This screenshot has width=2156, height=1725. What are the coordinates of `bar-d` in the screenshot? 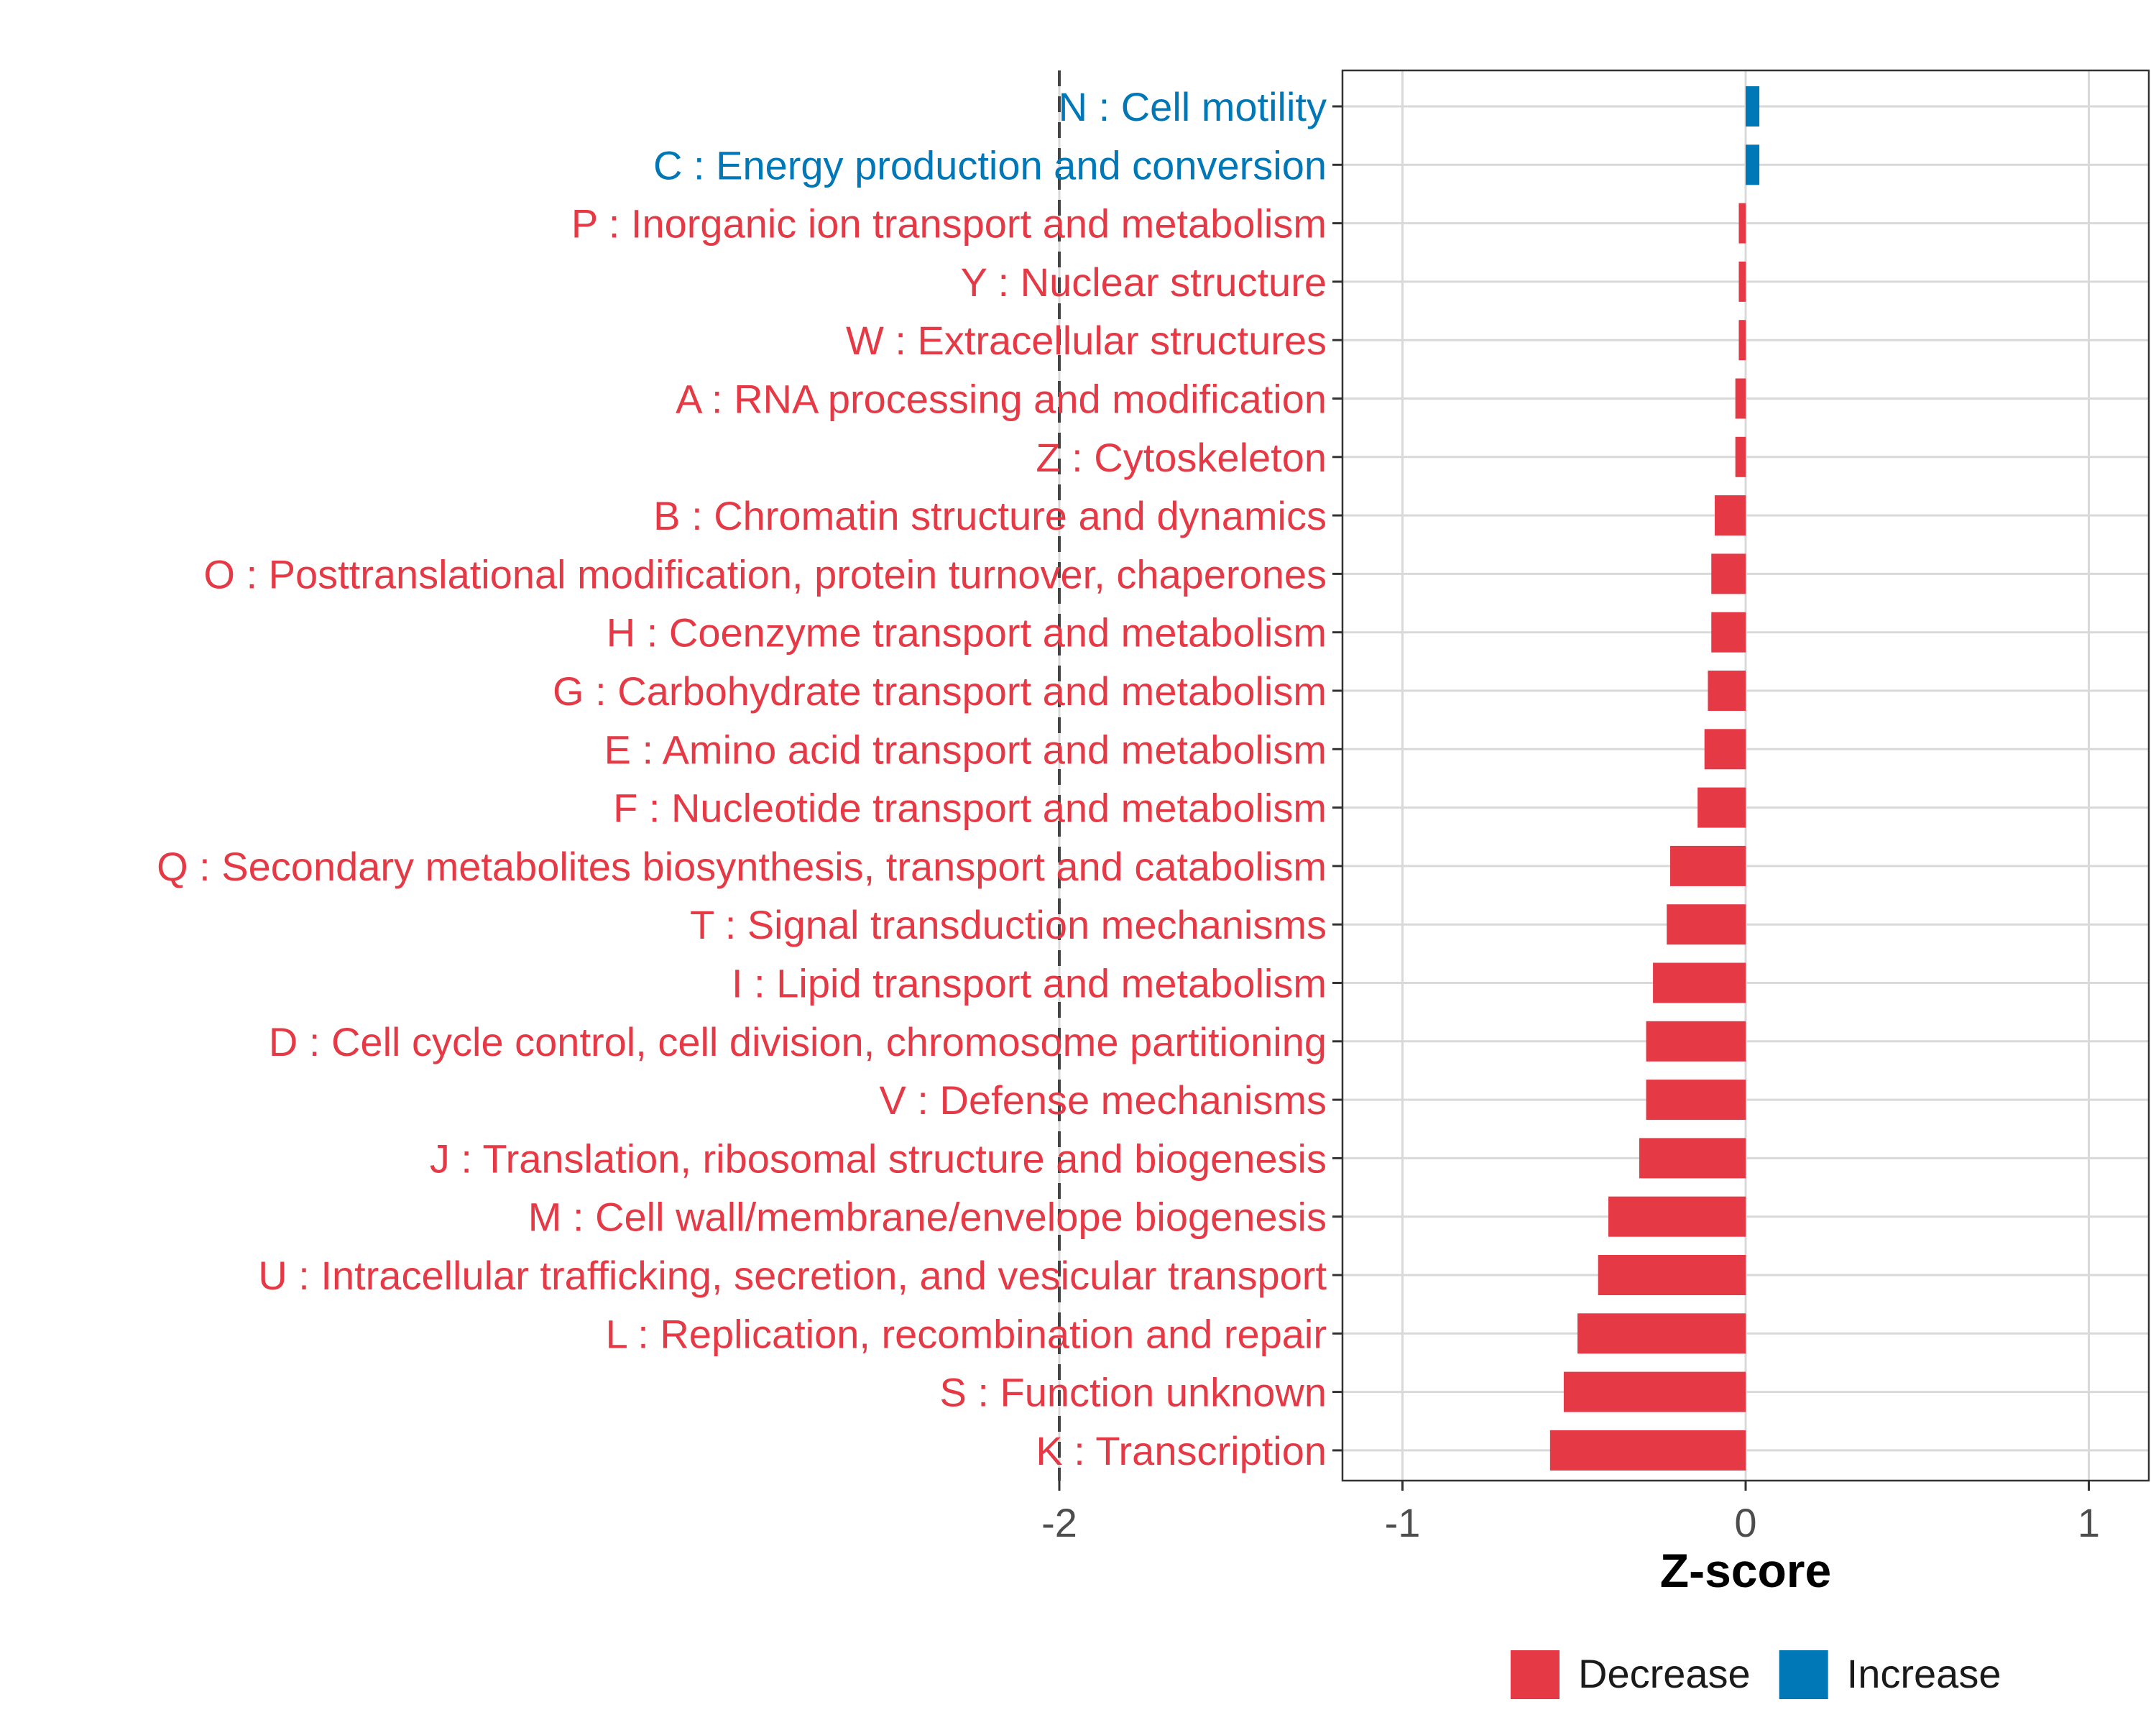 It's located at (1696, 1041).